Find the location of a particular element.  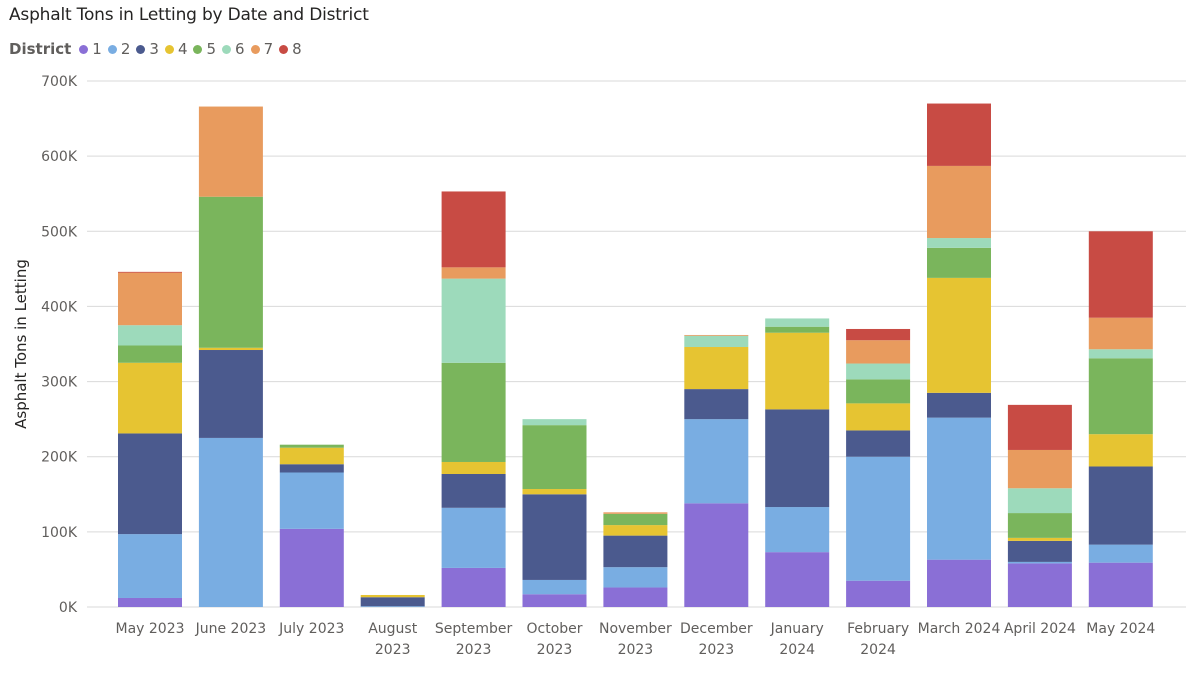

legend-item-district-1: 1 is located at coordinates (90, 49).